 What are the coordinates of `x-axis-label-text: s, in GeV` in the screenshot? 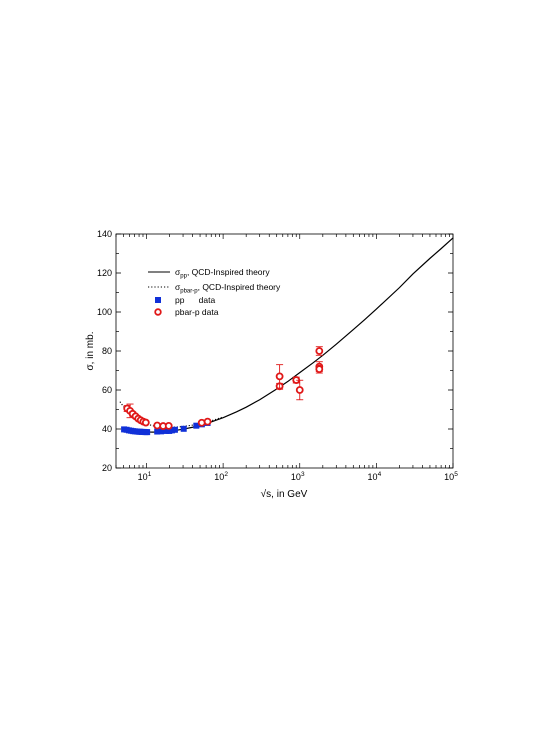 It's located at (286, 494).